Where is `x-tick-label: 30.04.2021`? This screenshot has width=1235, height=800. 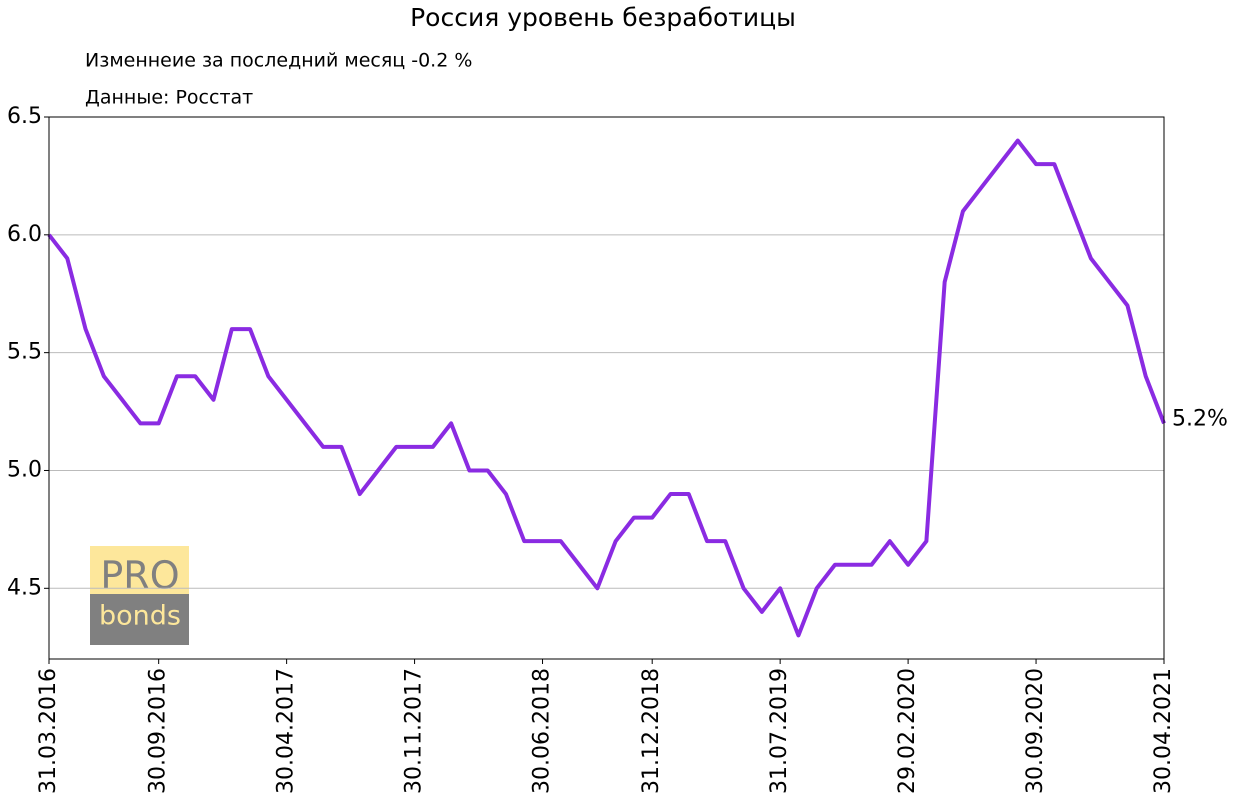 x-tick-label: 30.04.2021 is located at coordinates (1163, 731).